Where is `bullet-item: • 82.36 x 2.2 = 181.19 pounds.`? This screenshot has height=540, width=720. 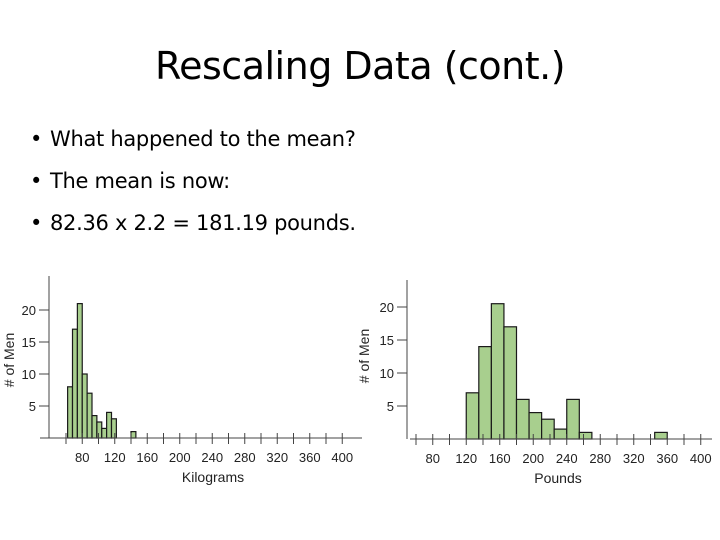 bullet-item: • 82.36 x 2.2 = 181.19 pounds. is located at coordinates (193, 223).